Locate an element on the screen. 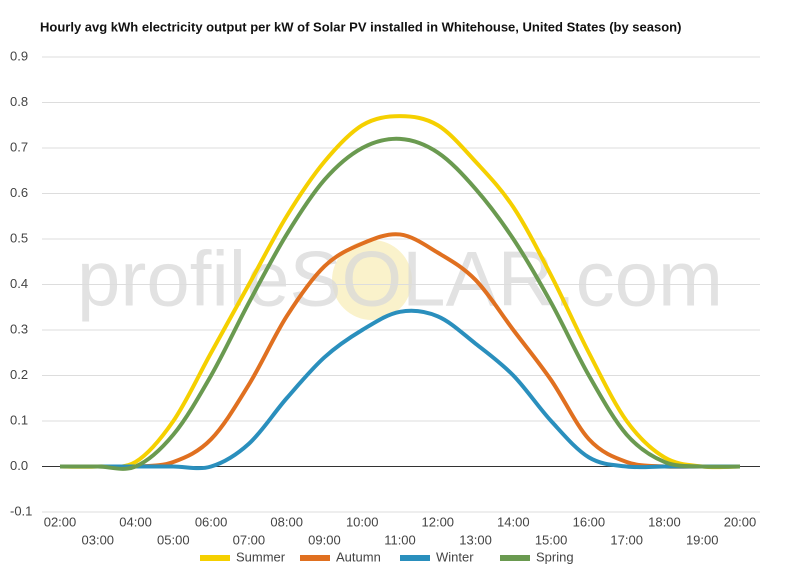 Image resolution: width=800 pixels, height=570 pixels. x-tick-label: 17:00 is located at coordinates (626, 539).